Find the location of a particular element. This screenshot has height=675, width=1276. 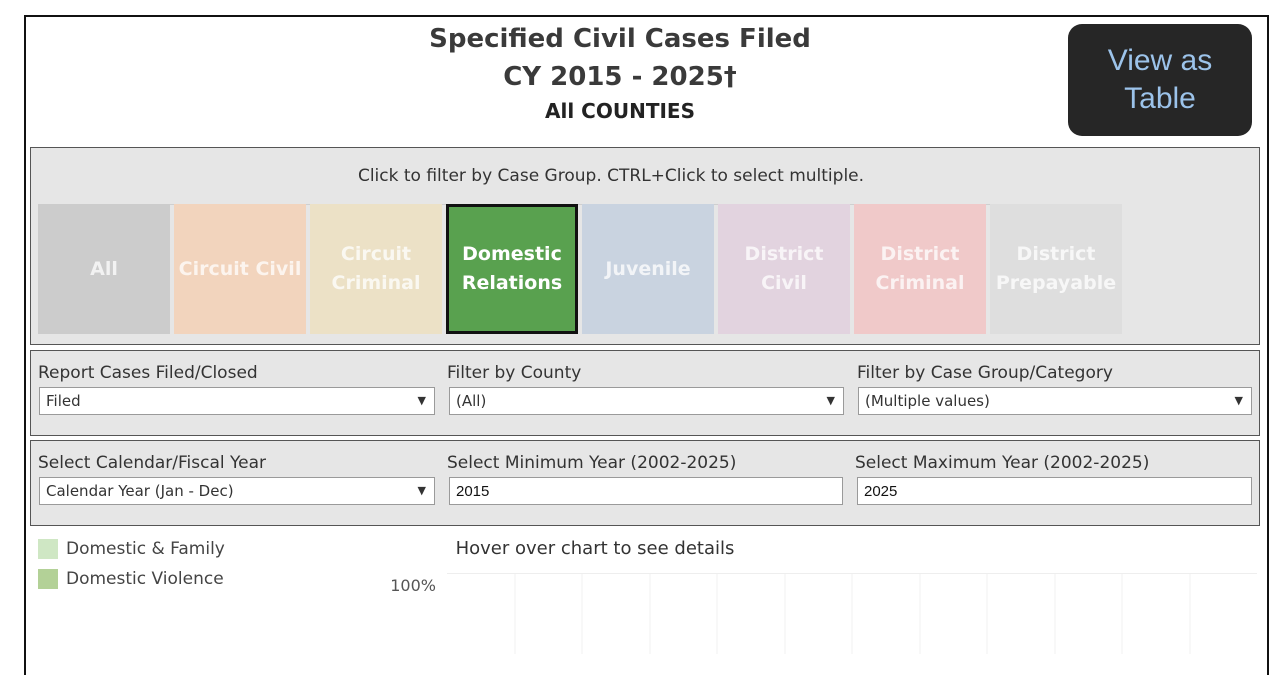

tile-all: All is located at coordinates (104, 269).